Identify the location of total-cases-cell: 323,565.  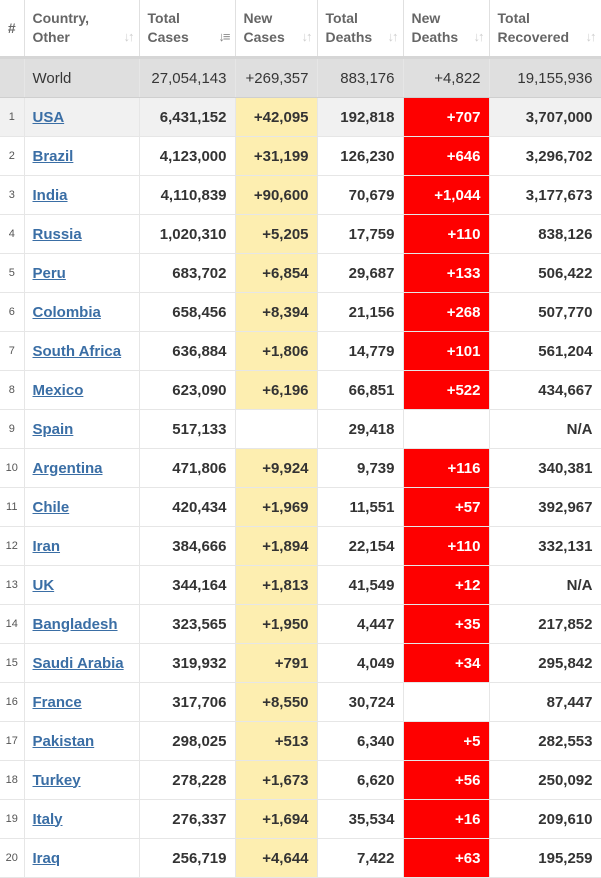
(187, 624).